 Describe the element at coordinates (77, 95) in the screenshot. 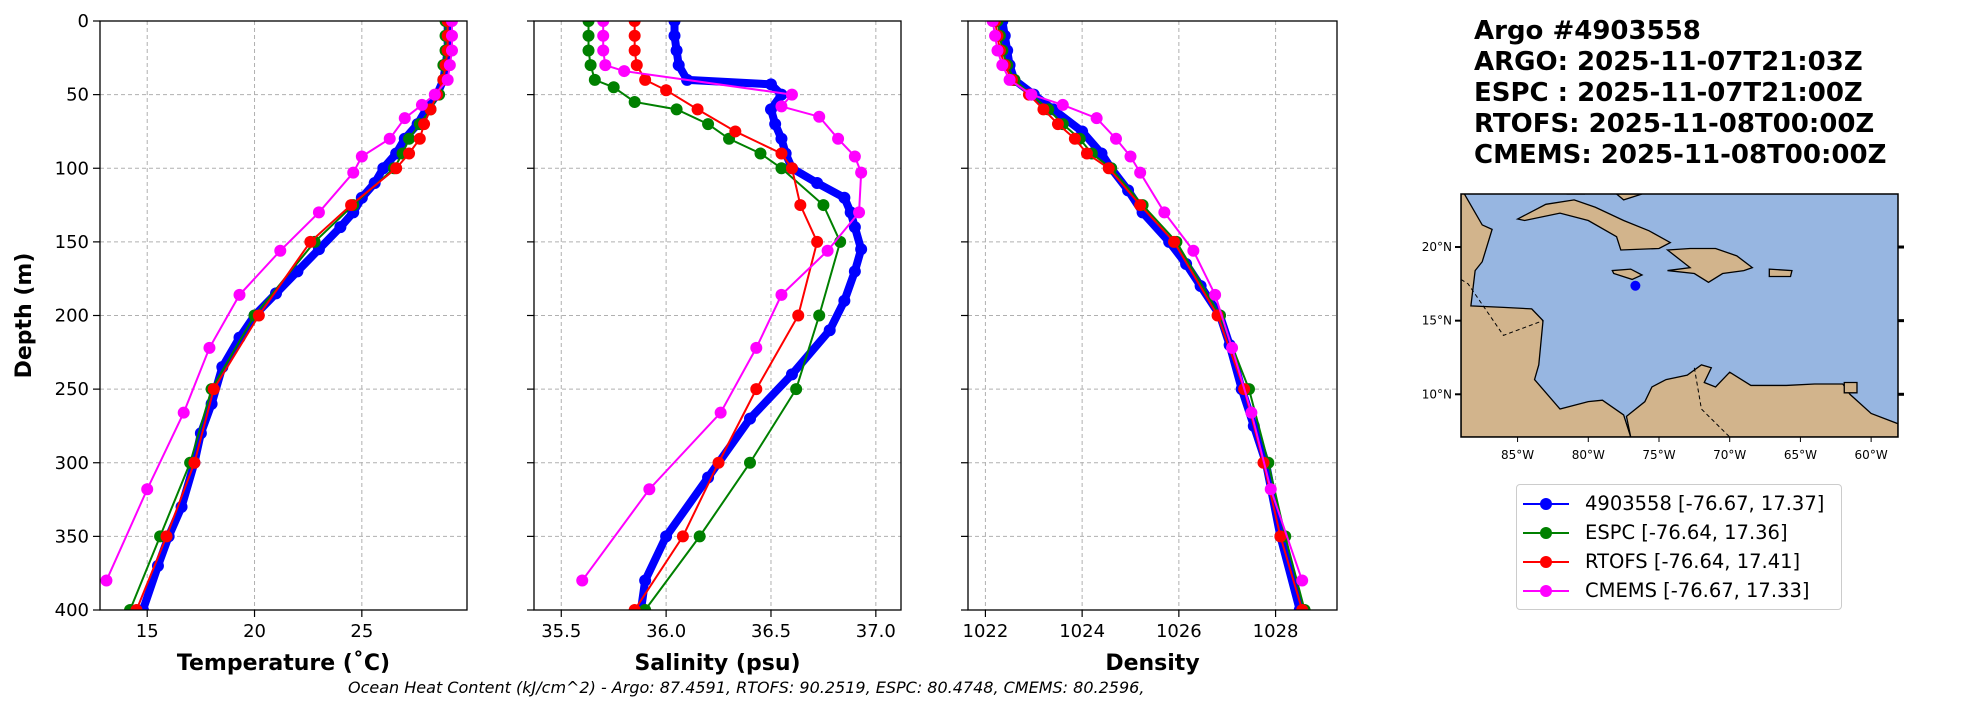

I see `y-tick-label: 50` at that location.